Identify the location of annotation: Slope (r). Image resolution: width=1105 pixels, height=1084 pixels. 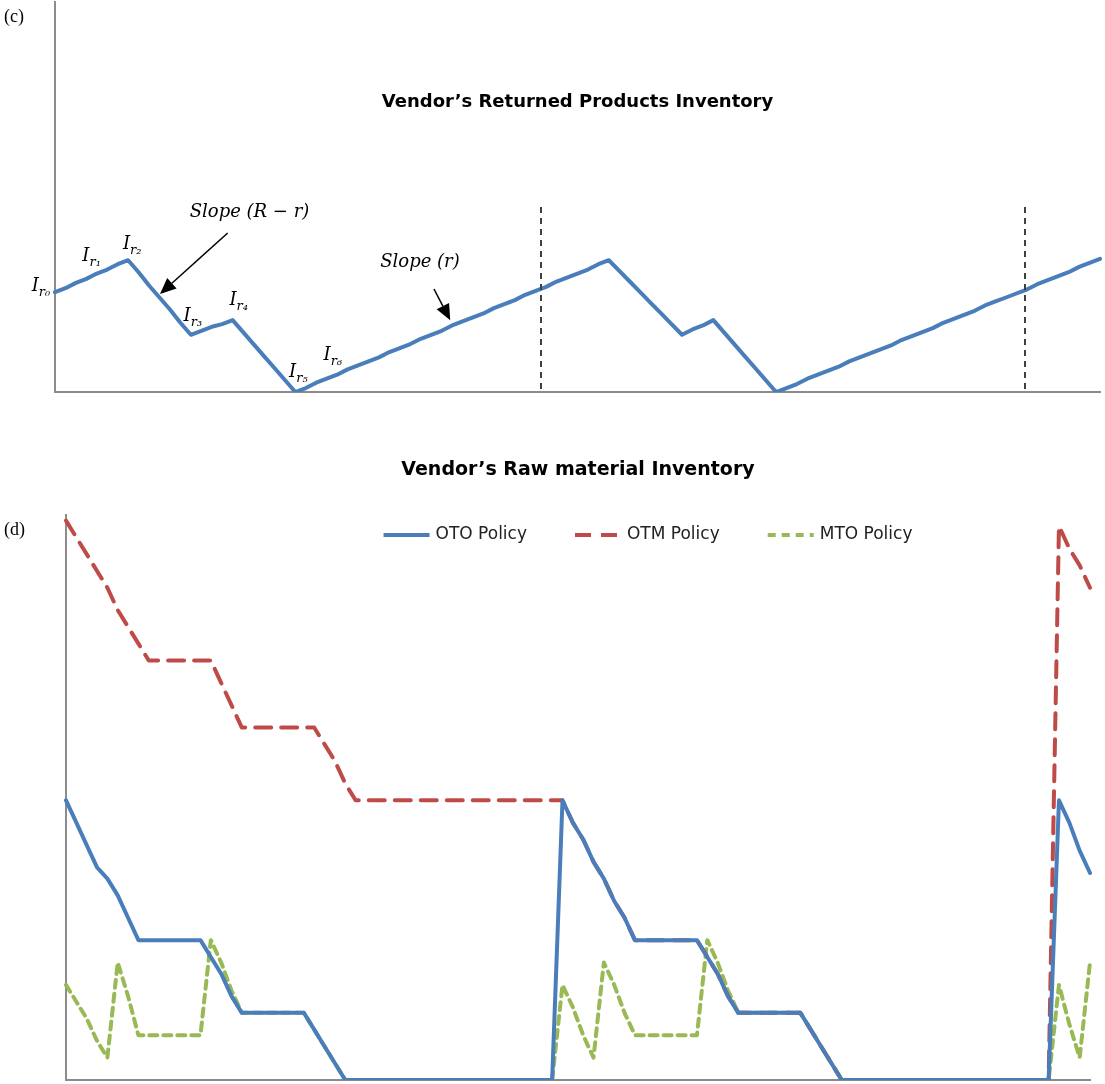
(420, 260).